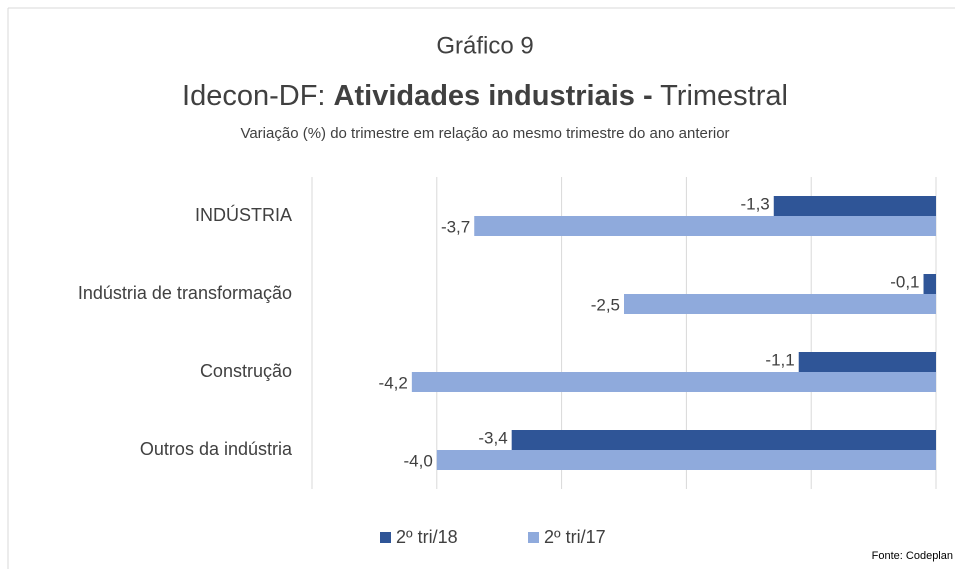 This screenshot has width=955, height=569. I want to click on value-label: -0,1, so click(904, 281).